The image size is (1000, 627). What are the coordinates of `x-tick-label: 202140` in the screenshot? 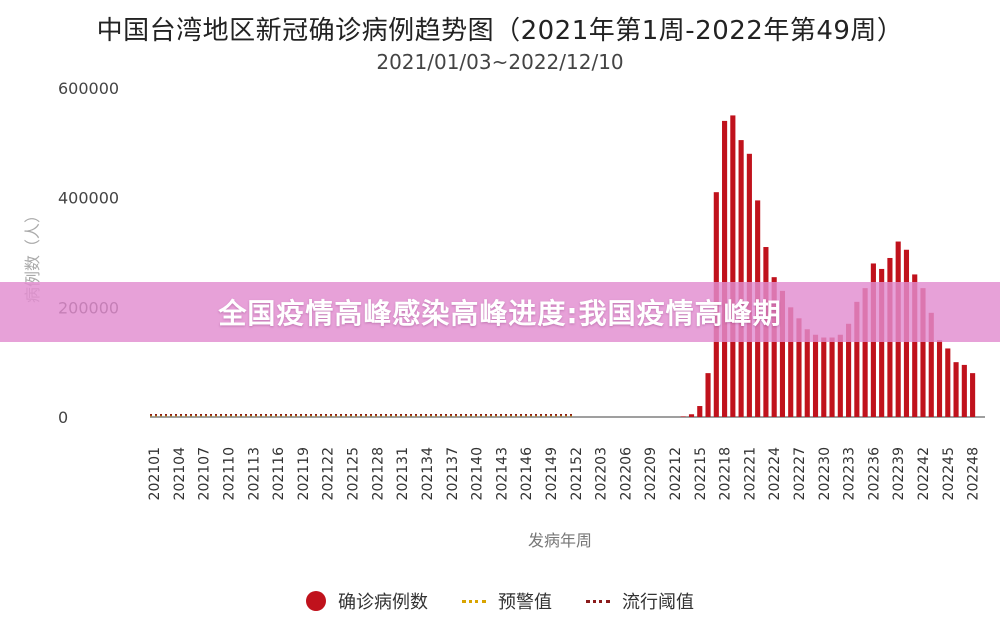 It's located at (478, 473).